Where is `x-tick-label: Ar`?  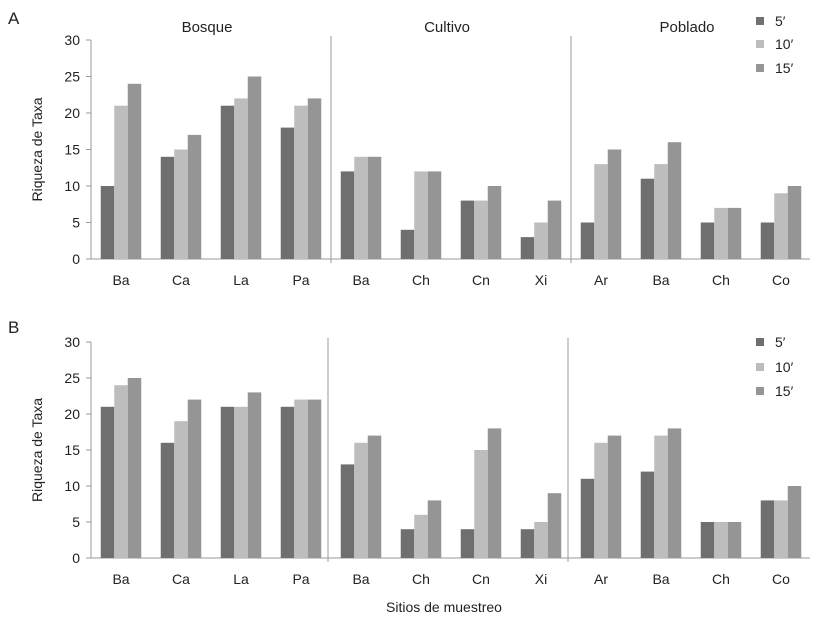
x-tick-label: Ar is located at coordinates (601, 579).